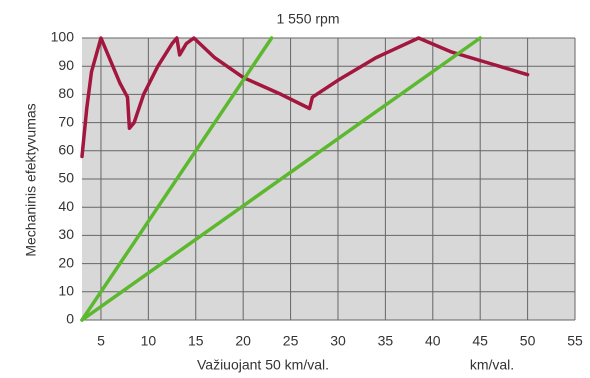 The image size is (590, 378). Describe the element at coordinates (433, 341) in the screenshot. I see `x-tick-label: 40` at that location.